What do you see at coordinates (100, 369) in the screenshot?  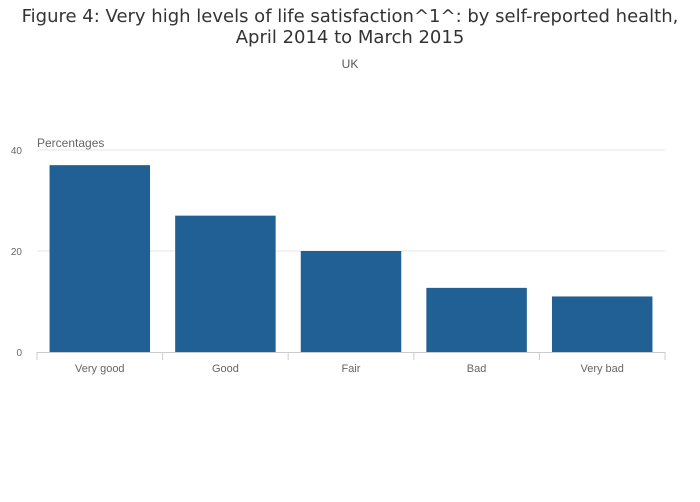 I see `x-tick-label: Very good` at bounding box center [100, 369].